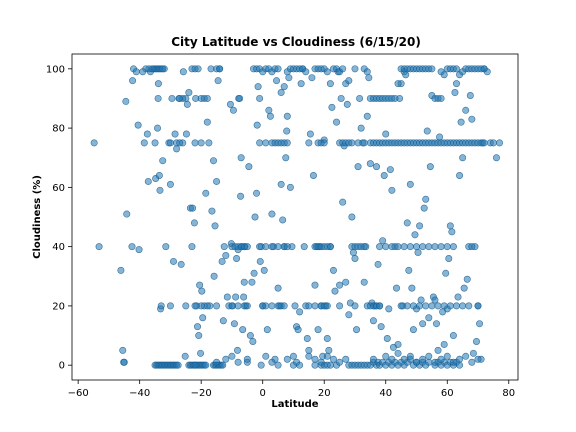 This screenshot has height=432, width=576. Describe the element at coordinates (385, 393) in the screenshot. I see `x-tick-label: 40` at that location.